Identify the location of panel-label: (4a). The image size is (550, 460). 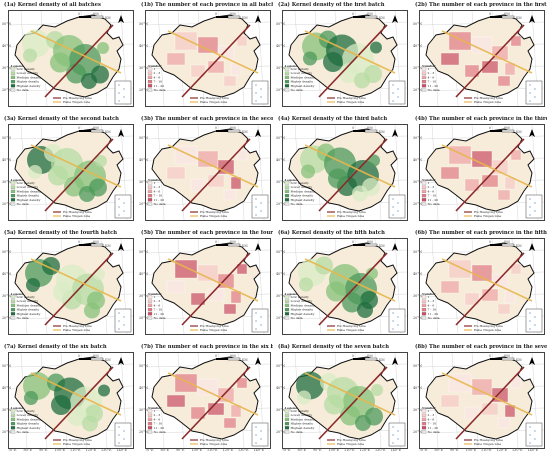
(285, 119).